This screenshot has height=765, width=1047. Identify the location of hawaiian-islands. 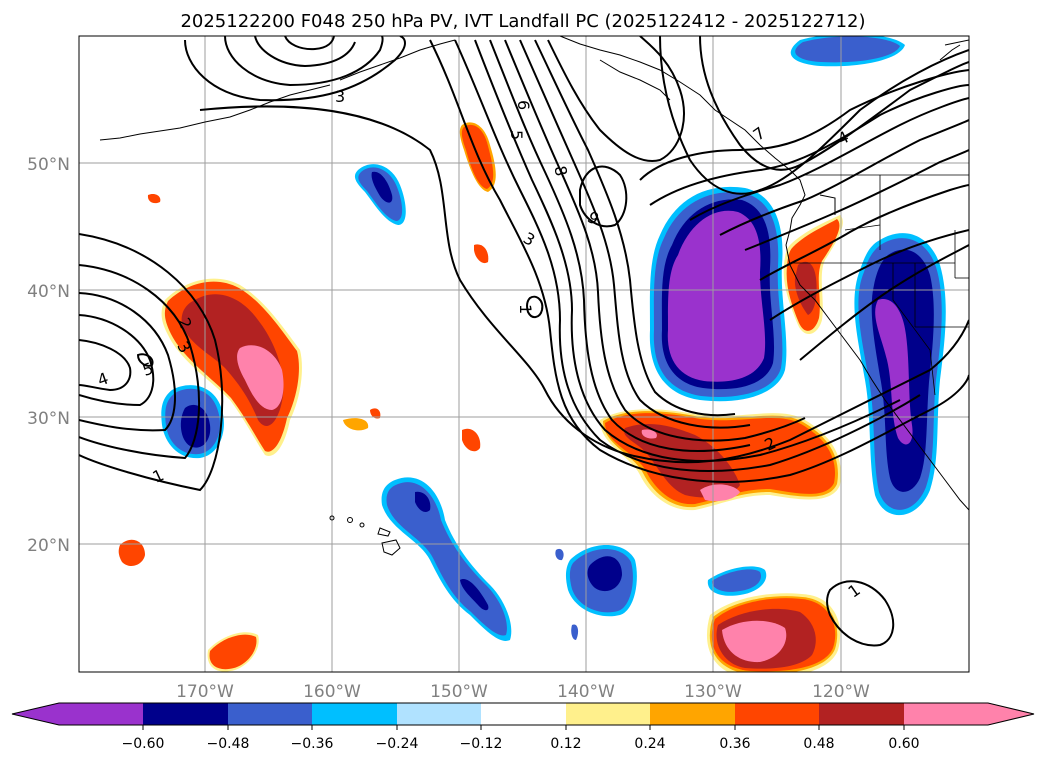
(365, 535).